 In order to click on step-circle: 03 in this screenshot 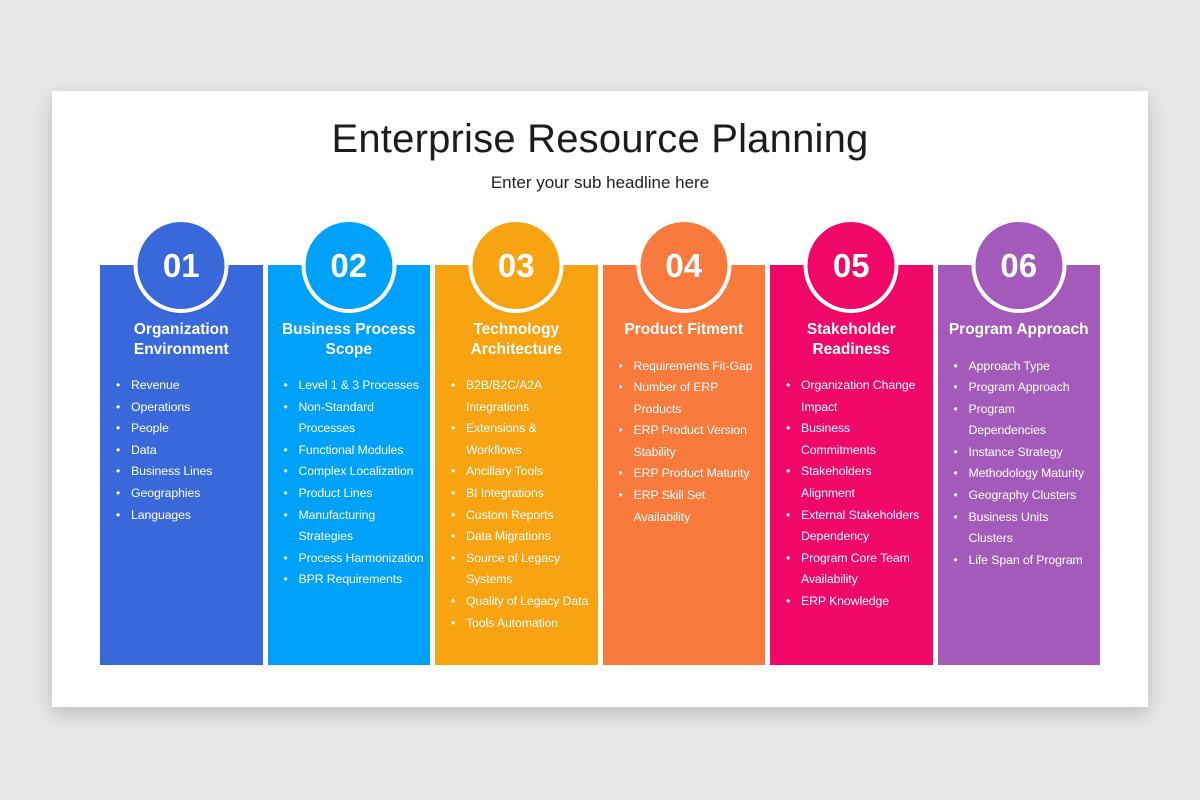, I will do `click(516, 265)`.